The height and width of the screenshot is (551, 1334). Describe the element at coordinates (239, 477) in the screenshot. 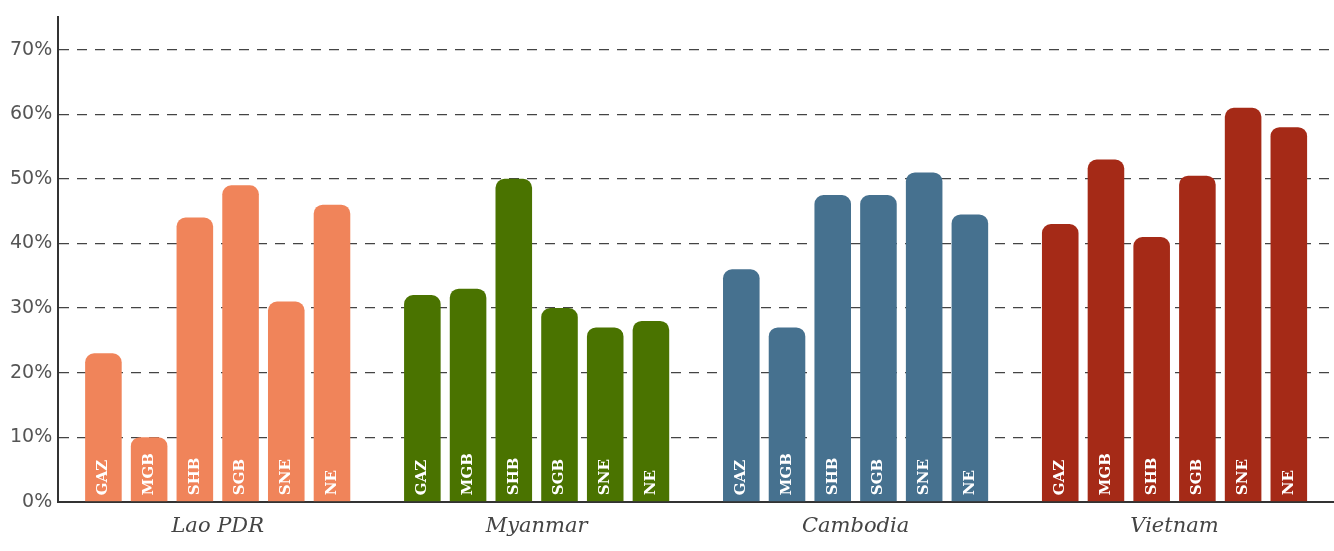

I see `series-label: SGB` at that location.